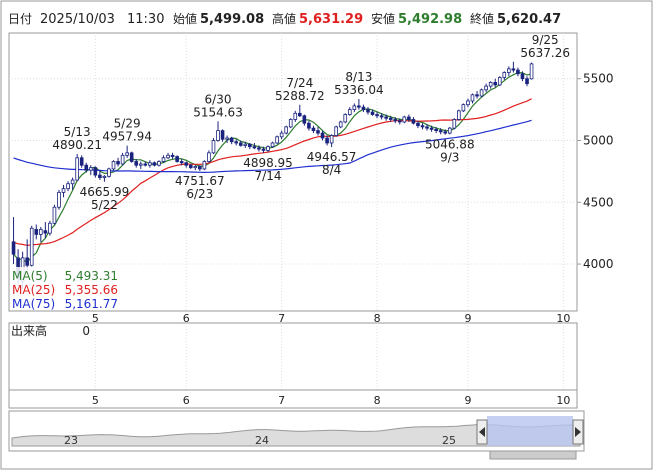 The width and height of the screenshot is (653, 470). Describe the element at coordinates (449, 158) in the screenshot. I see `annotation-date: 9/3` at that location.